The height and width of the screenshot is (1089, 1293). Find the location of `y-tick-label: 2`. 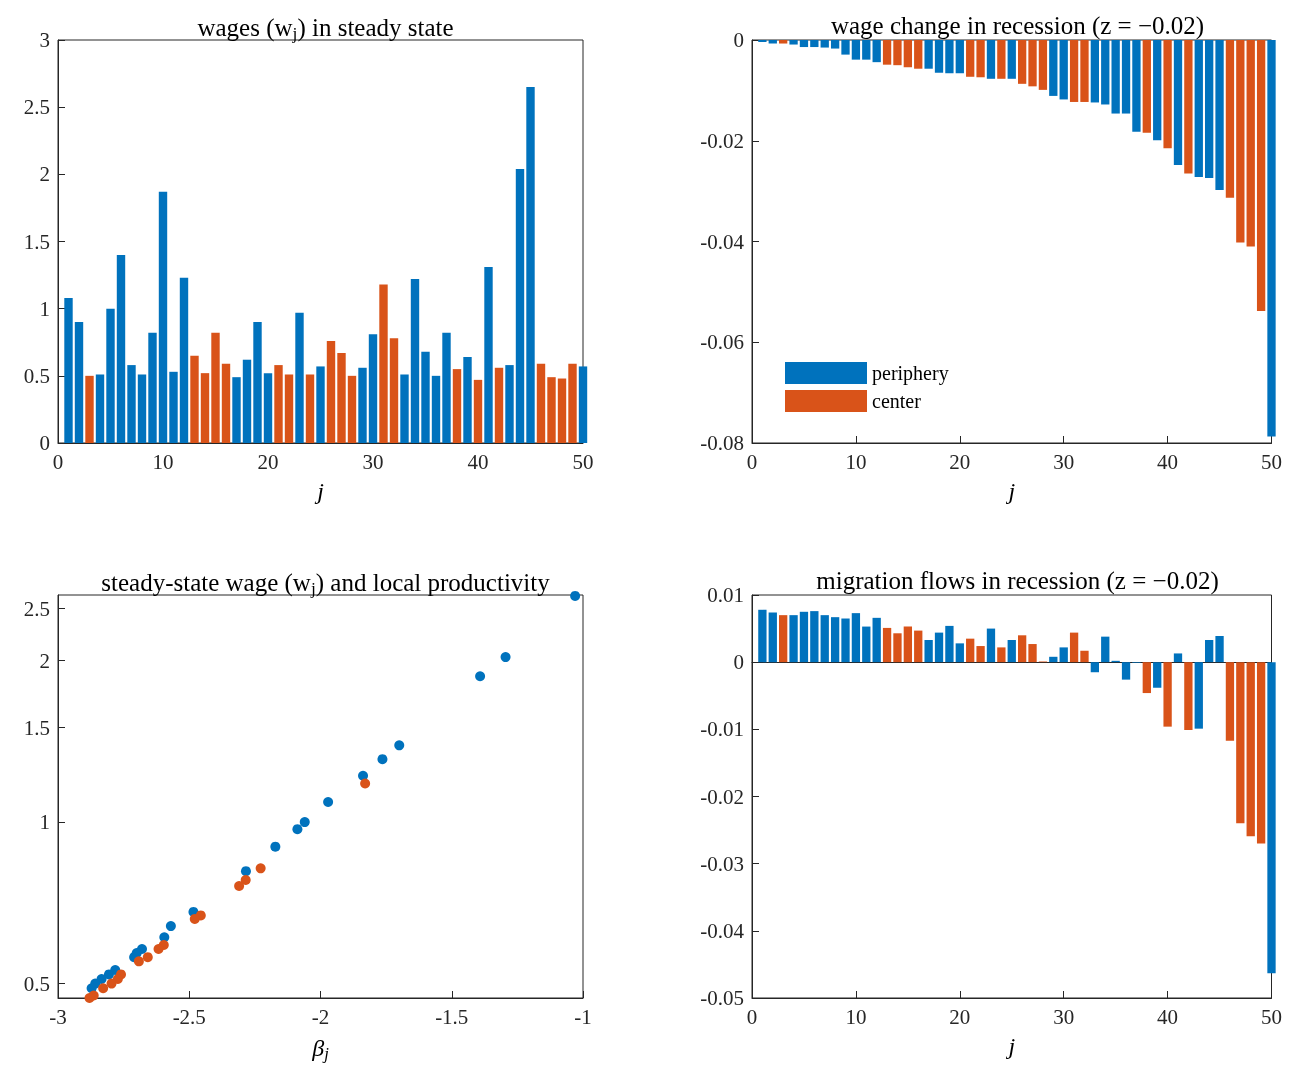

y-tick-label: 2 is located at coordinates (44, 660).